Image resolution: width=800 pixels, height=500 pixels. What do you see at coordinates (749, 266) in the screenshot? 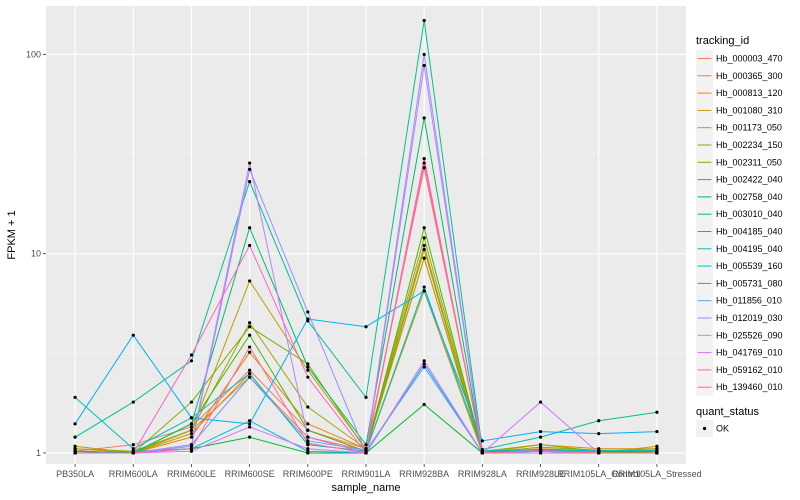
I see `legend-label-Hb_005539_160: Hb_005539_160` at bounding box center [749, 266].